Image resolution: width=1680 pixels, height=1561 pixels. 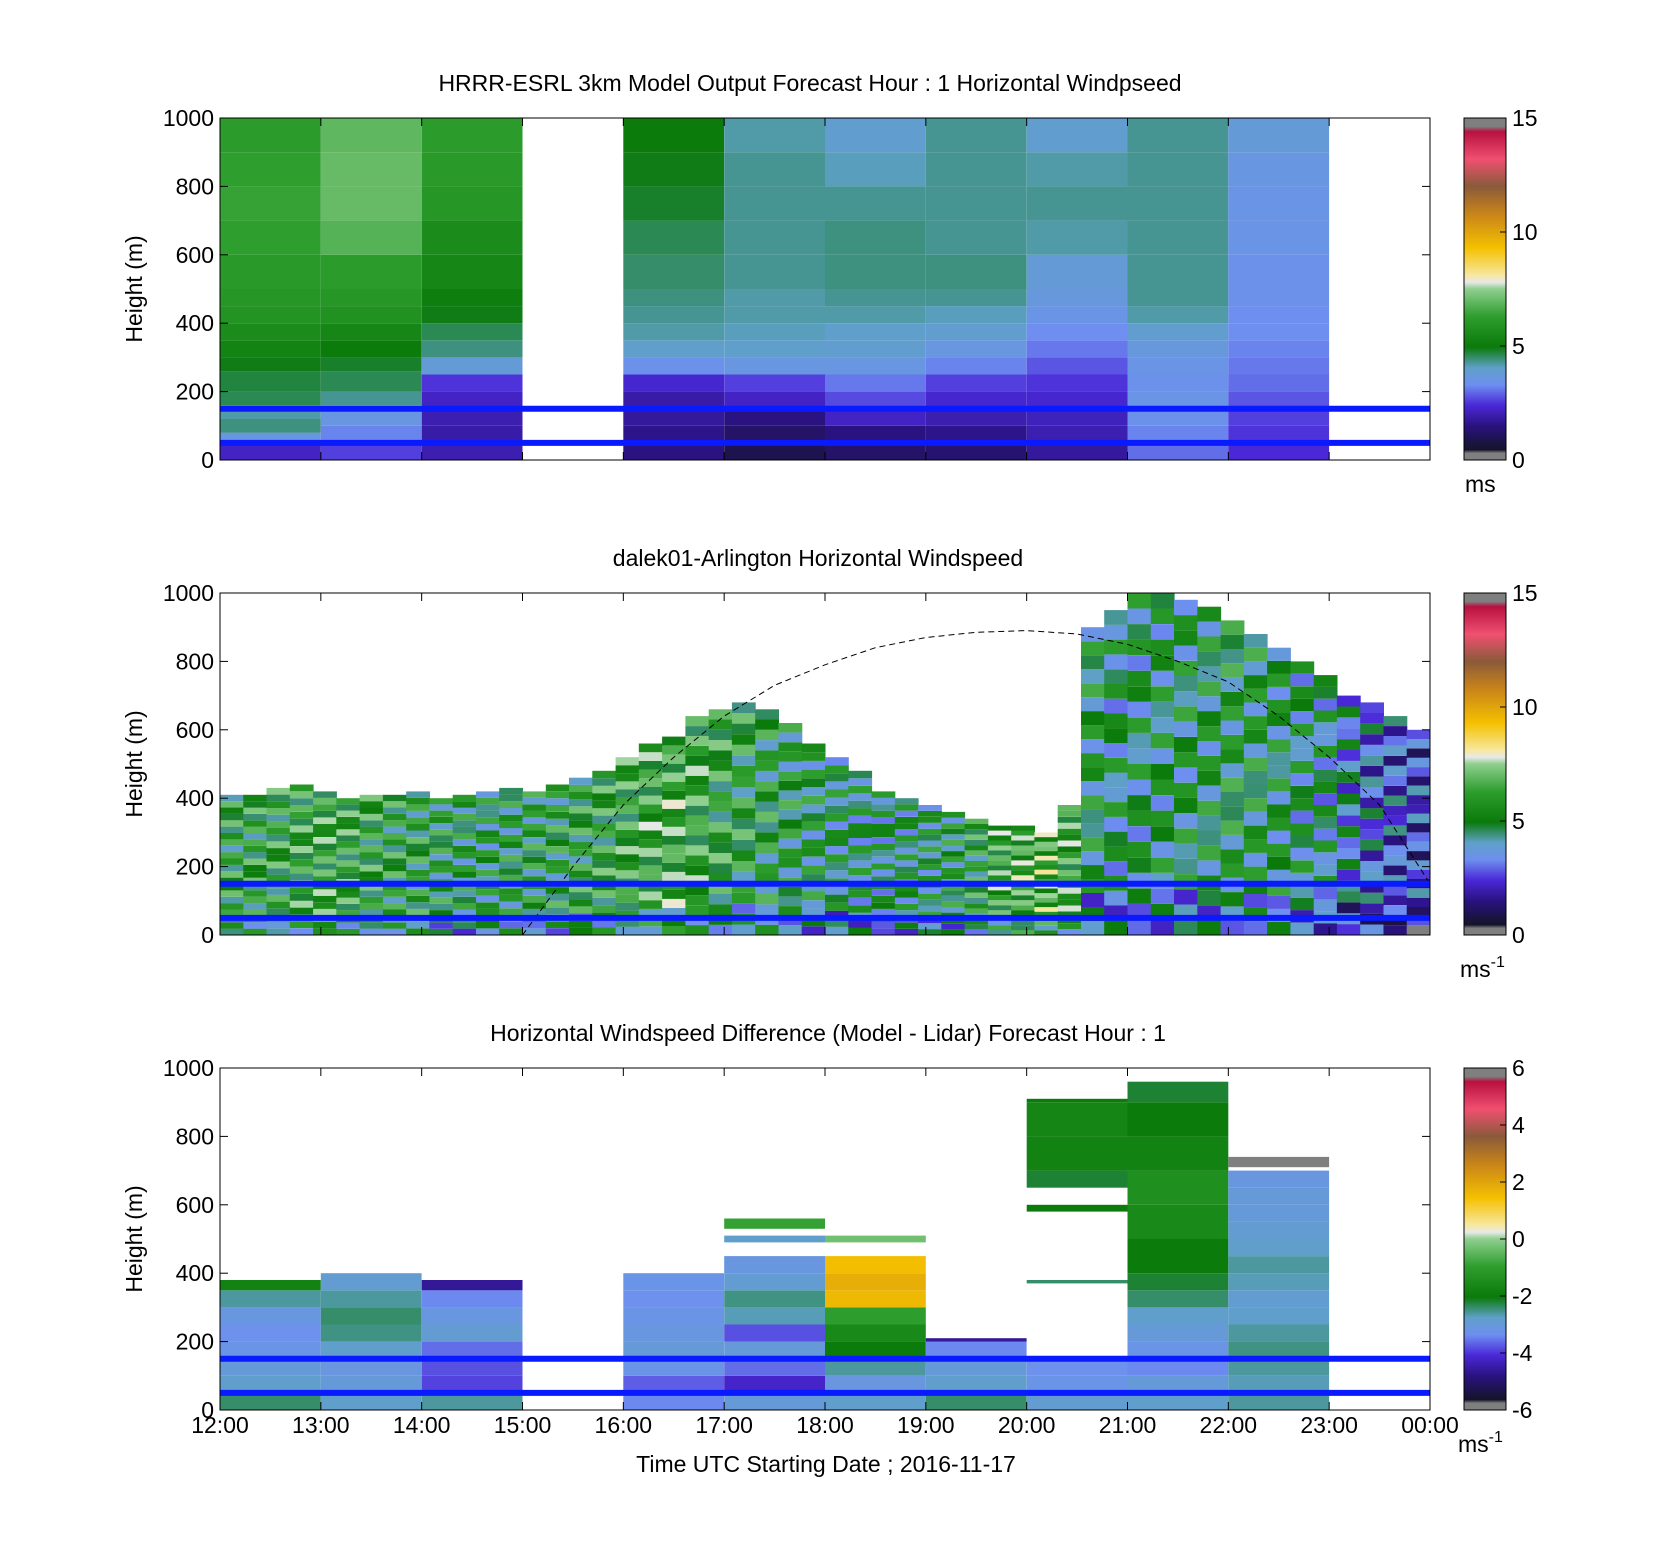 What do you see at coordinates (134, 763) in the screenshot?
I see `y-axis-label: Height (m)` at bounding box center [134, 763].